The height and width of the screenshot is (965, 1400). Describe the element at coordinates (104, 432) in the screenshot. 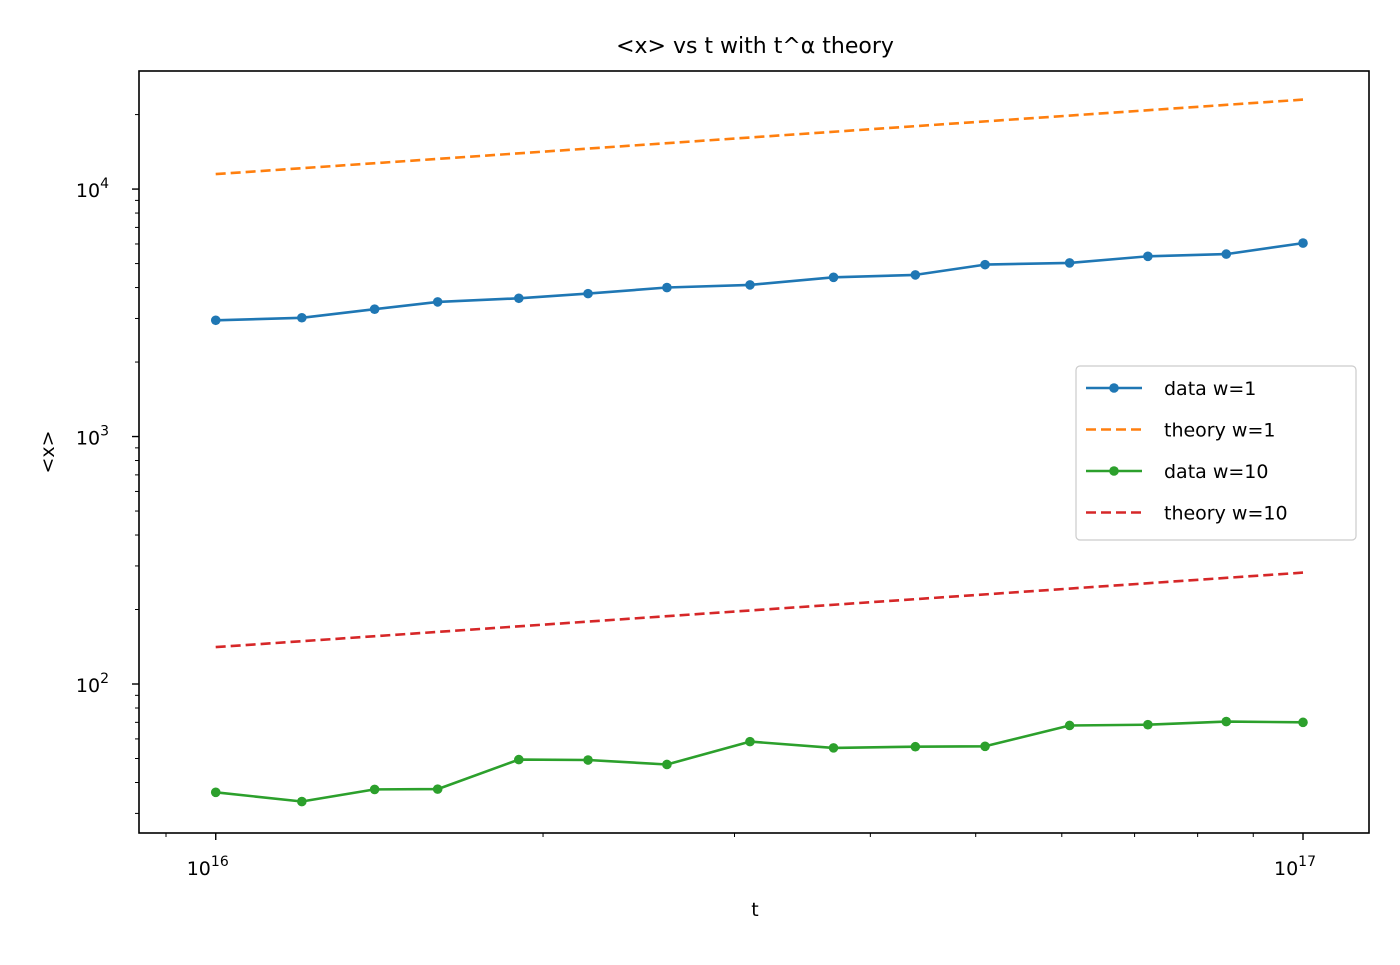

I see `y-tick-label-exponent: 3` at that location.